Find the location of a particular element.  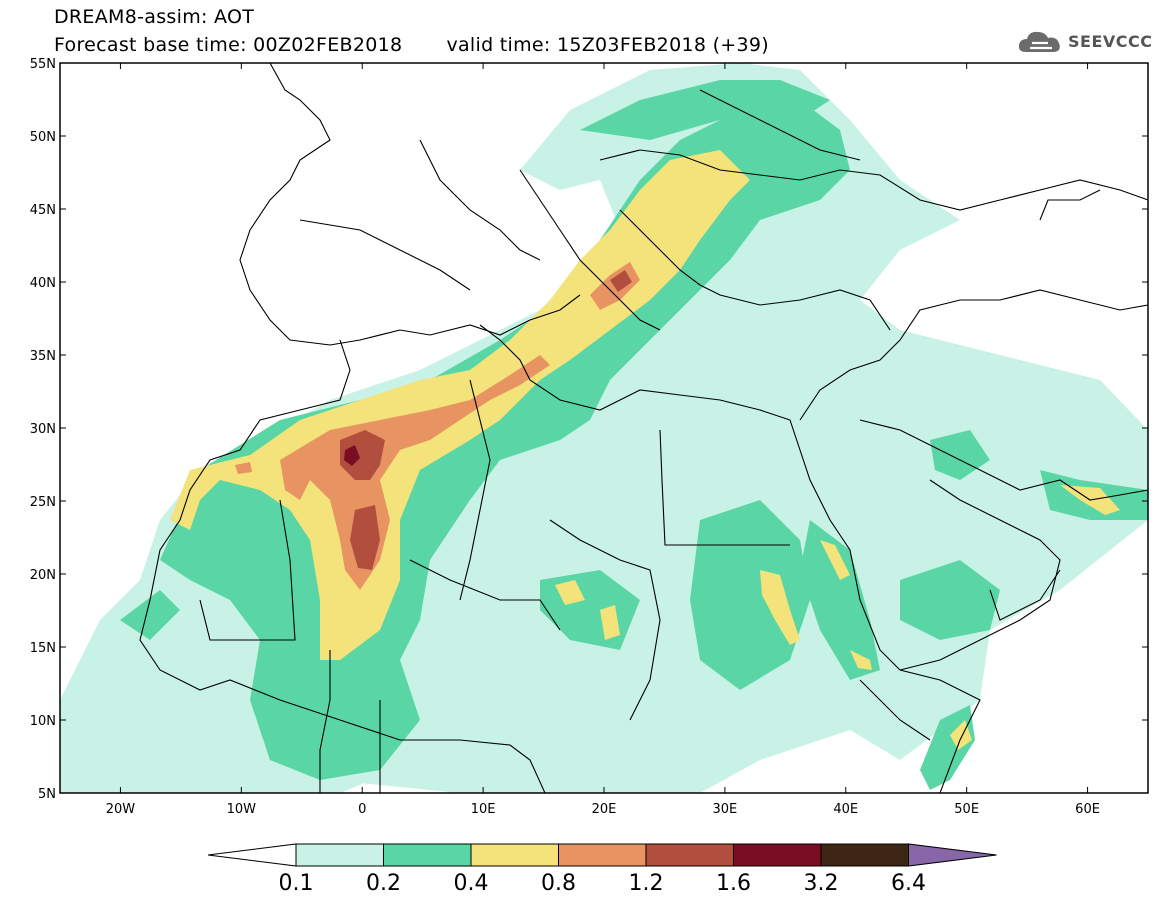

colorbar-low-arrow is located at coordinates (252, 855).